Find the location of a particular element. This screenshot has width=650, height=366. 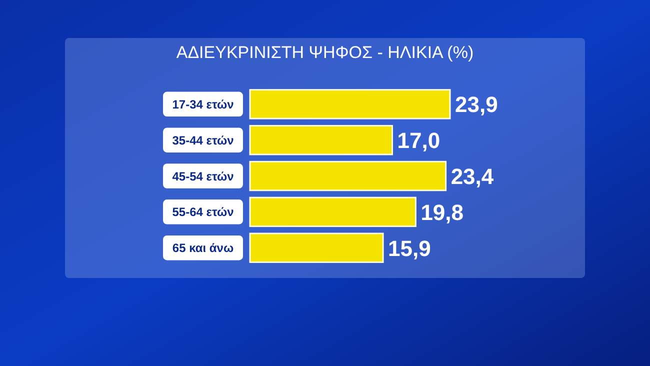

y-tick-label: 65 και άνω is located at coordinates (203, 248).